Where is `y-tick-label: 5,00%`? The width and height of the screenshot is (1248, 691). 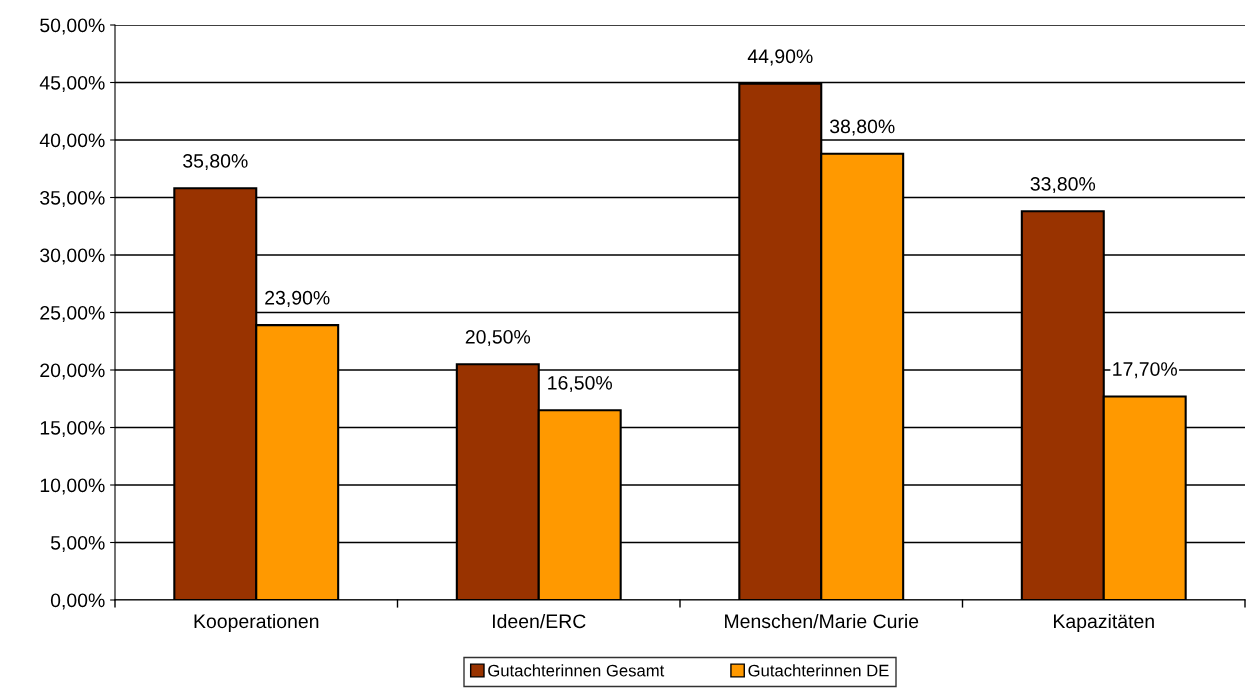 y-tick-label: 5,00% is located at coordinates (77, 544).